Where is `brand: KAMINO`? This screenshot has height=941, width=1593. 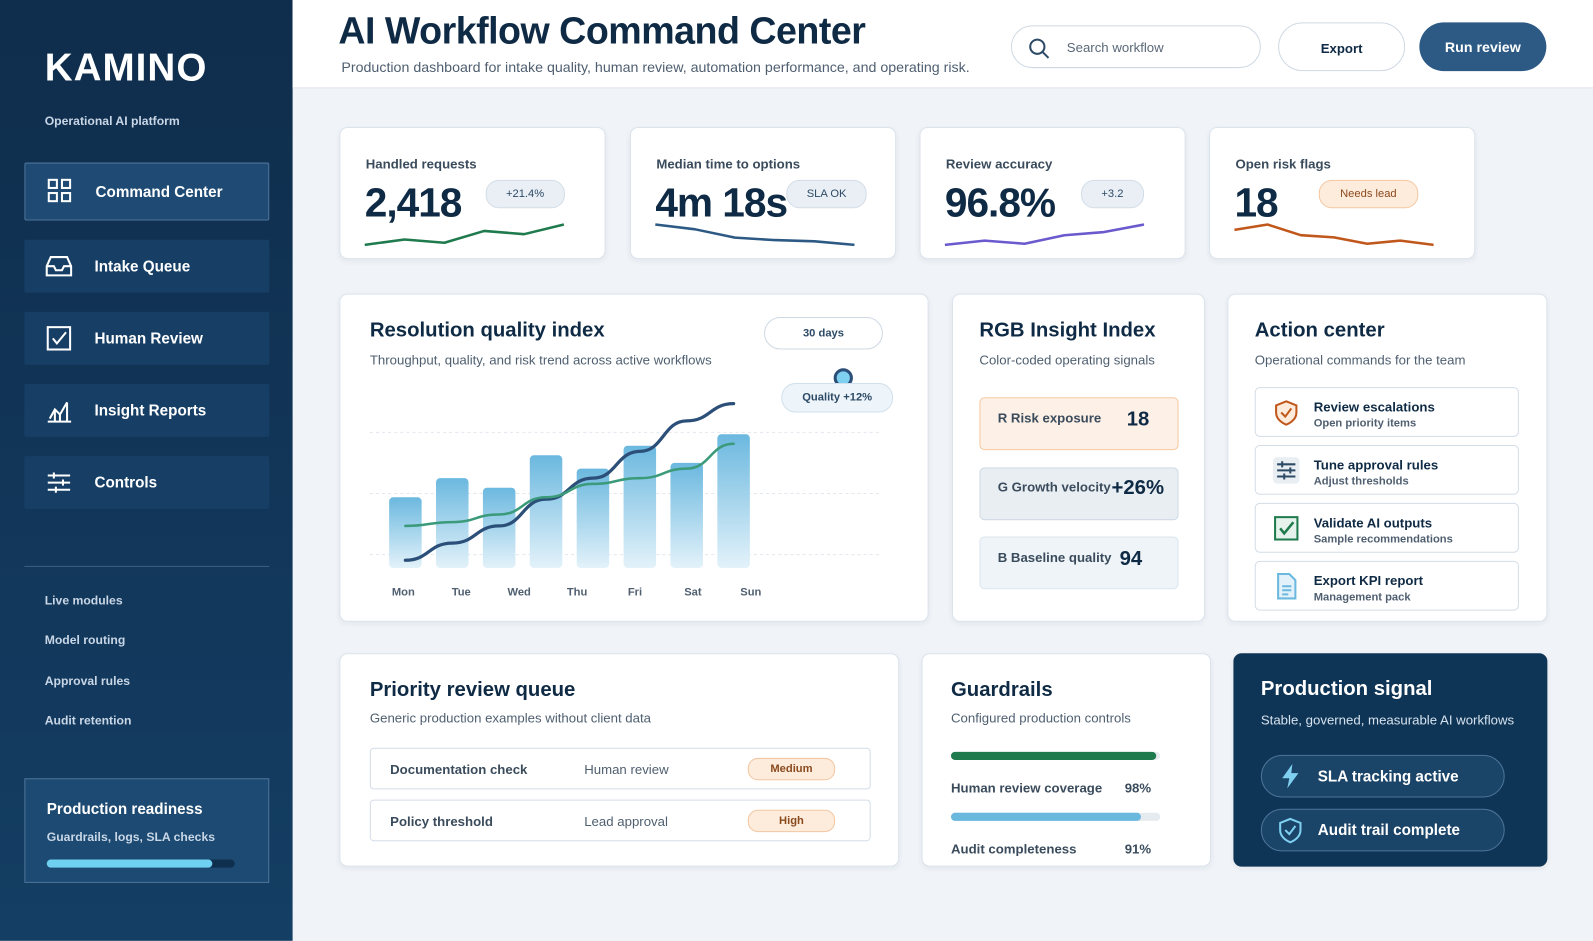
brand: KAMINO is located at coordinates (126, 68).